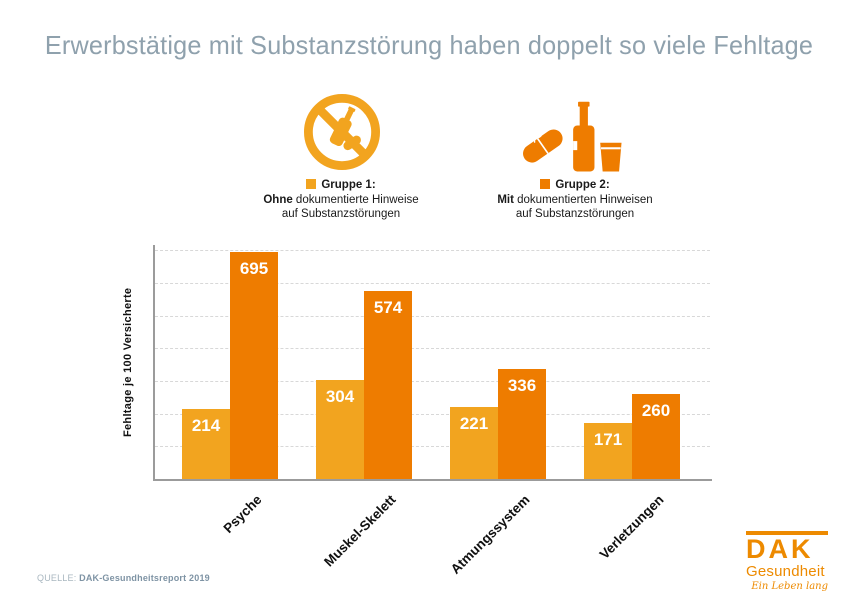  I want to click on y-axis-line, so click(154, 363).